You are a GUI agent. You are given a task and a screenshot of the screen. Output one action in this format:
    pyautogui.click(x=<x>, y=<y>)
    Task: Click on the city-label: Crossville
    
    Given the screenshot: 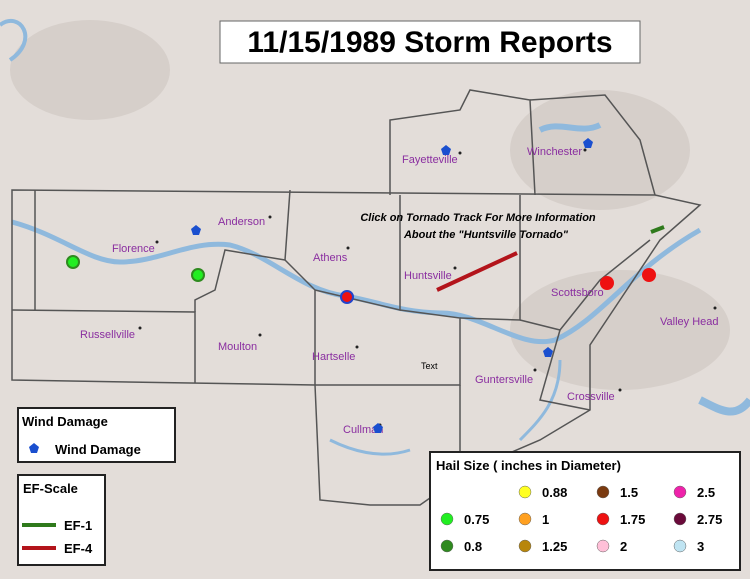 What is the action you would take?
    pyautogui.click(x=591, y=397)
    